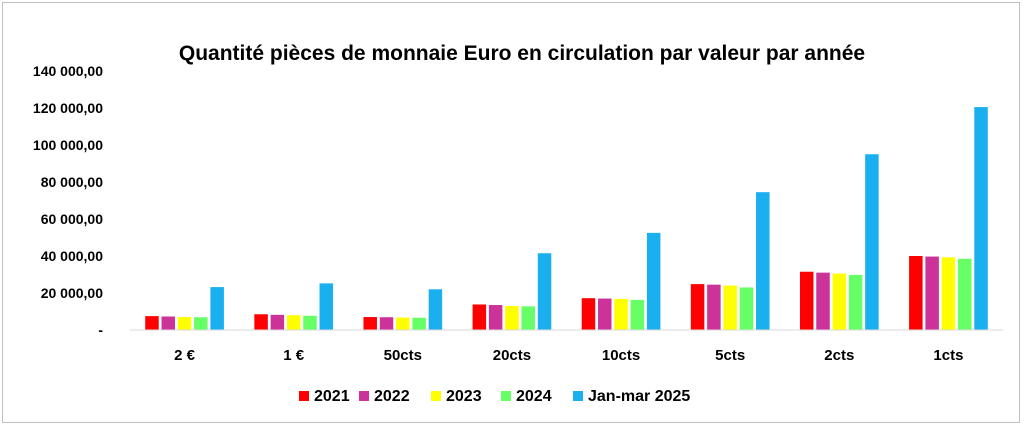 This screenshot has width=1024, height=427. I want to click on legend-item-2022: 2022, so click(384, 396).